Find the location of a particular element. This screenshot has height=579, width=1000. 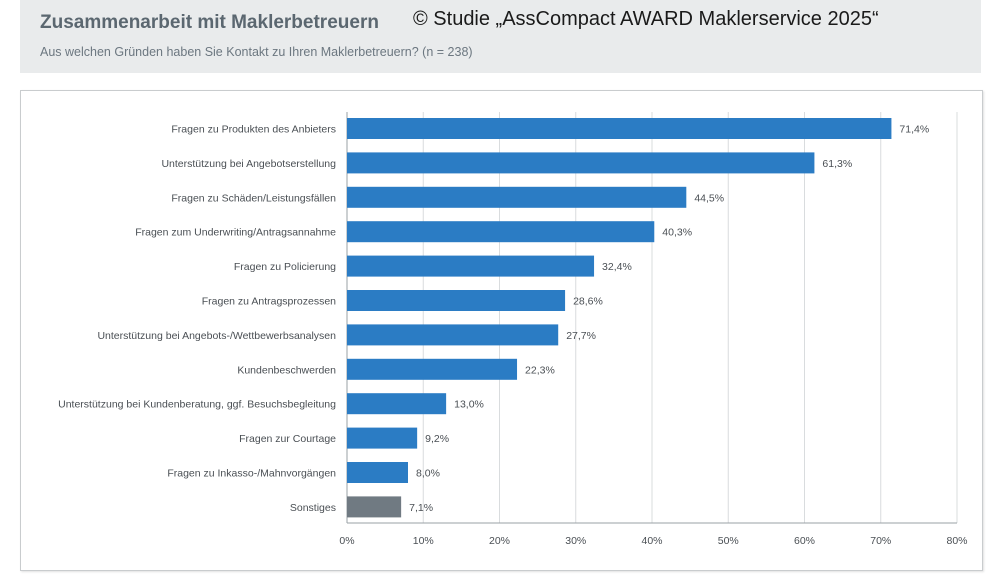

value-label: 71,4% is located at coordinates (914, 130).